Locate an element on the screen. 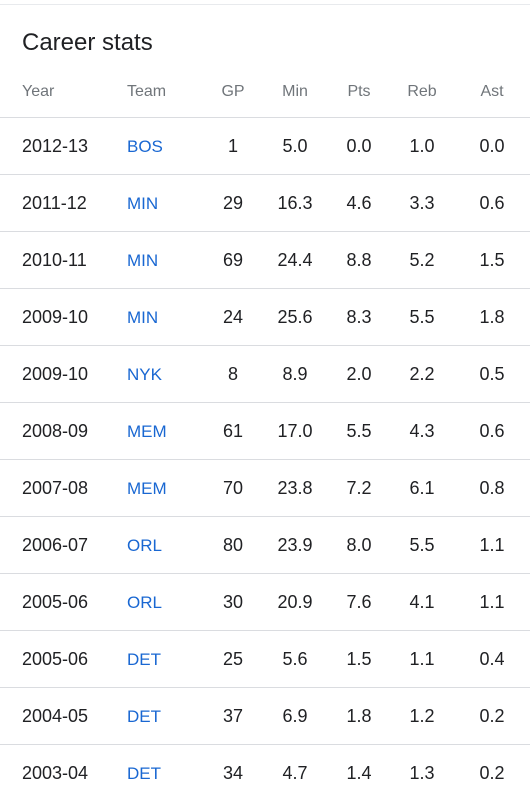 The width and height of the screenshot is (530, 800). cell-gp: 70 is located at coordinates (233, 488).